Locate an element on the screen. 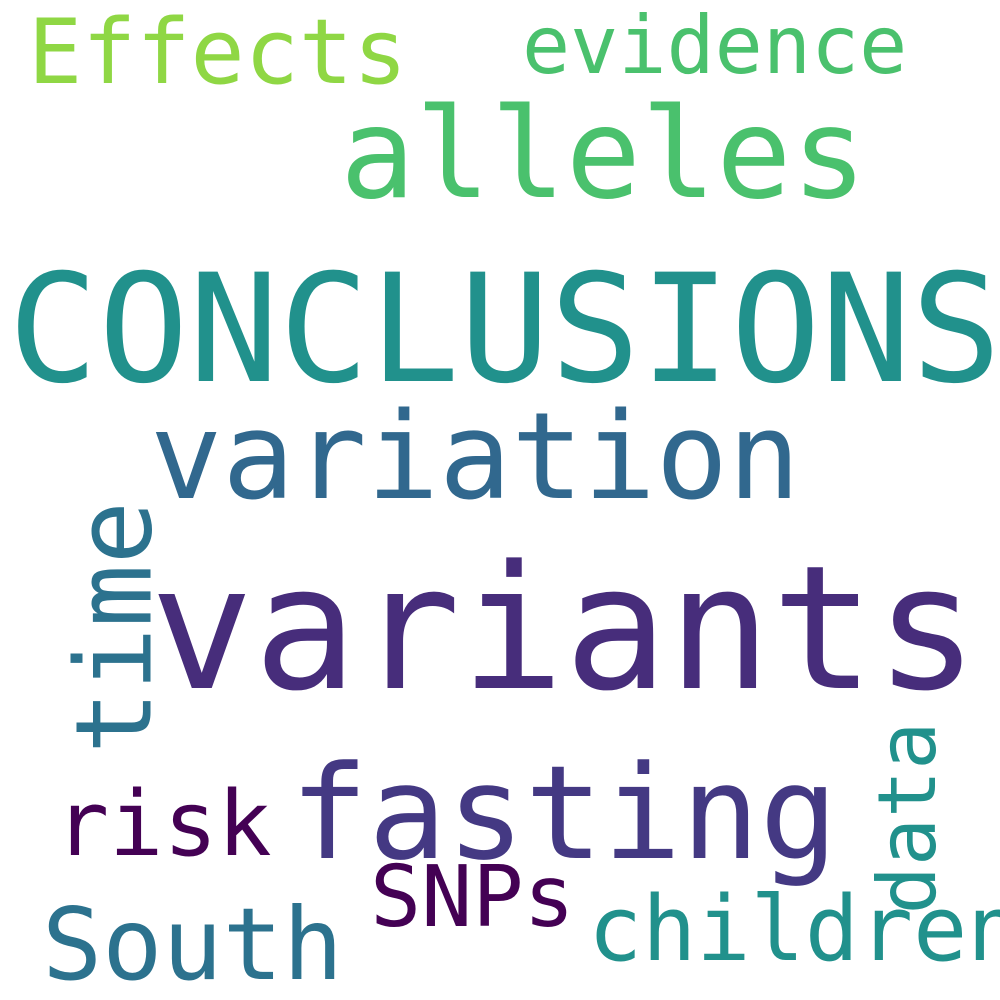 The width and height of the screenshot is (1000, 1000). word-risk: risk is located at coordinates (163, 824).